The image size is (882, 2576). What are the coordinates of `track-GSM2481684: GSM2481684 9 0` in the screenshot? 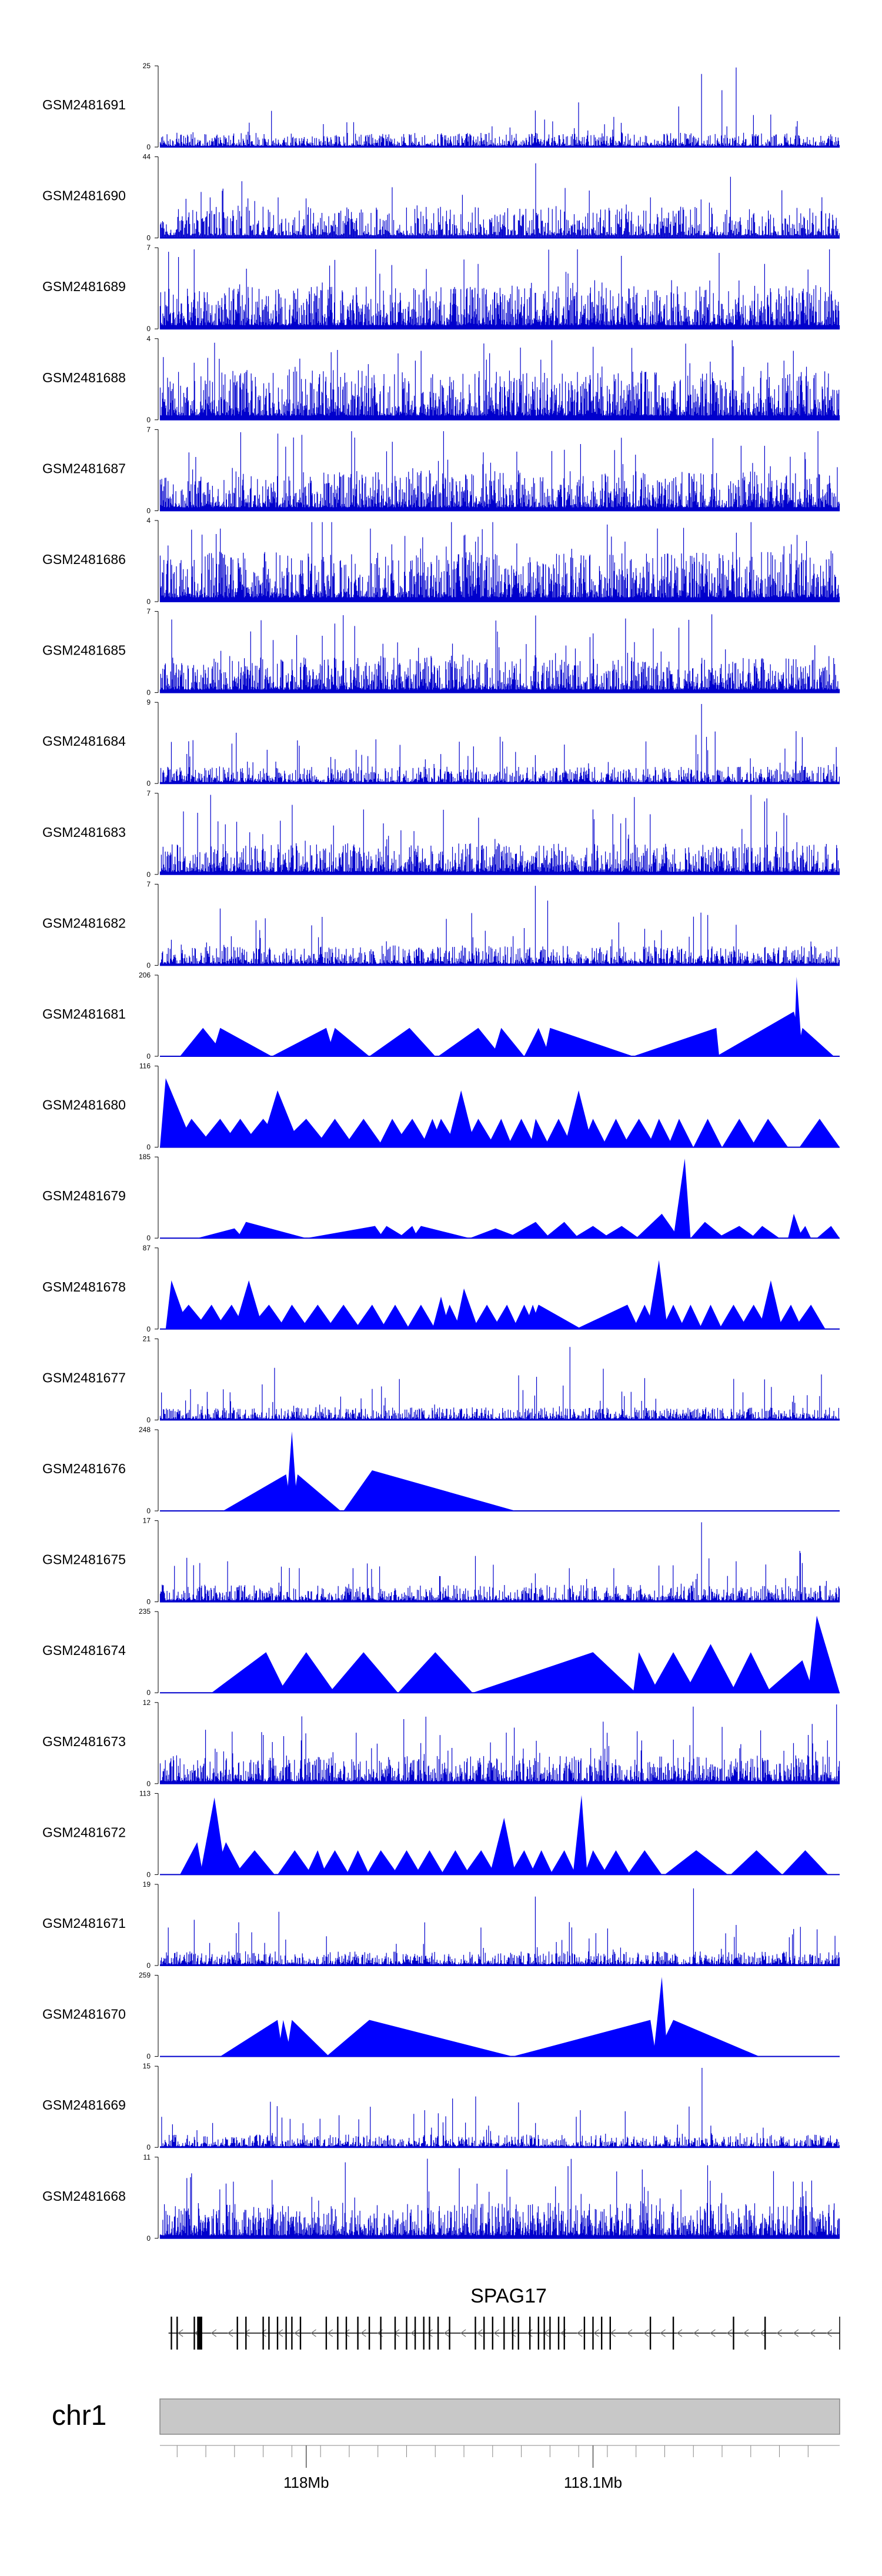 It's located at (441, 743).